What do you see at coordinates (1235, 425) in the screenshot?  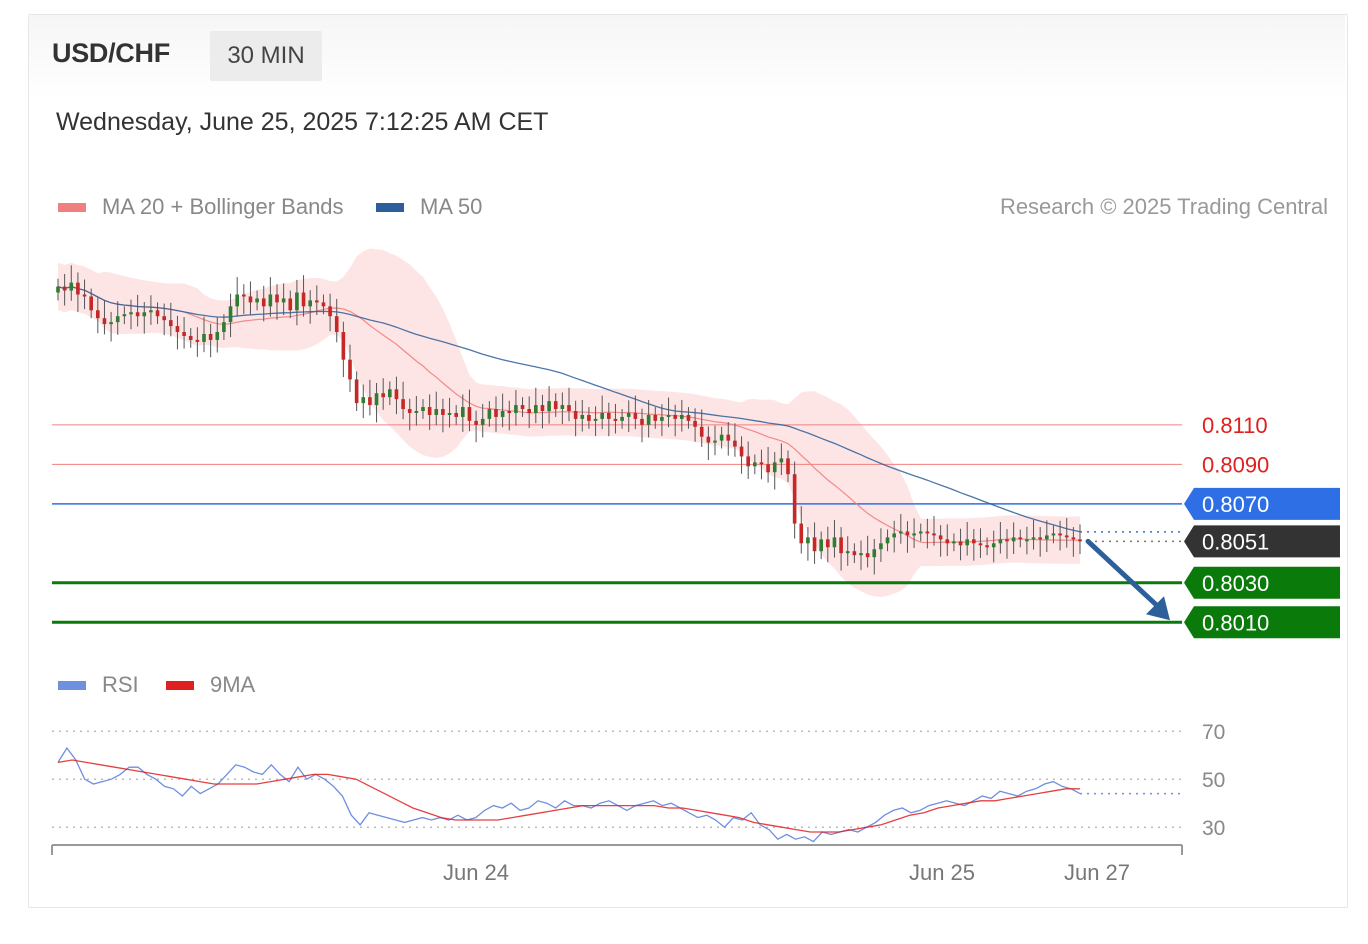 I see `level-label-0.8110: 0.8110` at bounding box center [1235, 425].